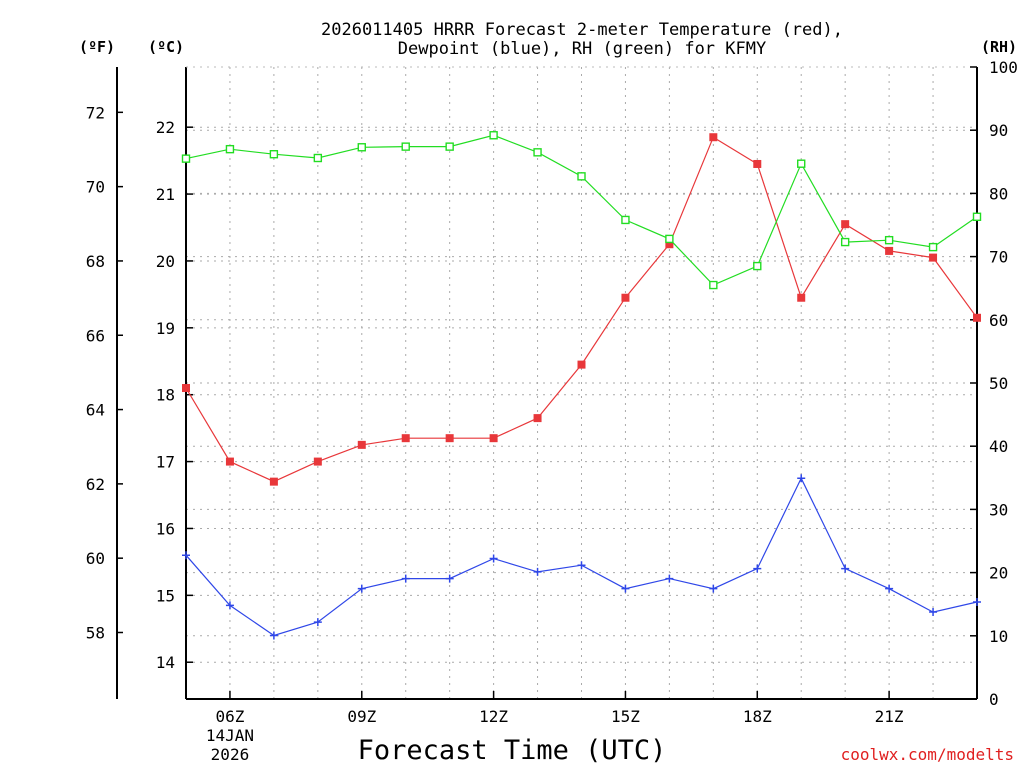  I want to click on rh-tick-label: 70, so click(998, 257).